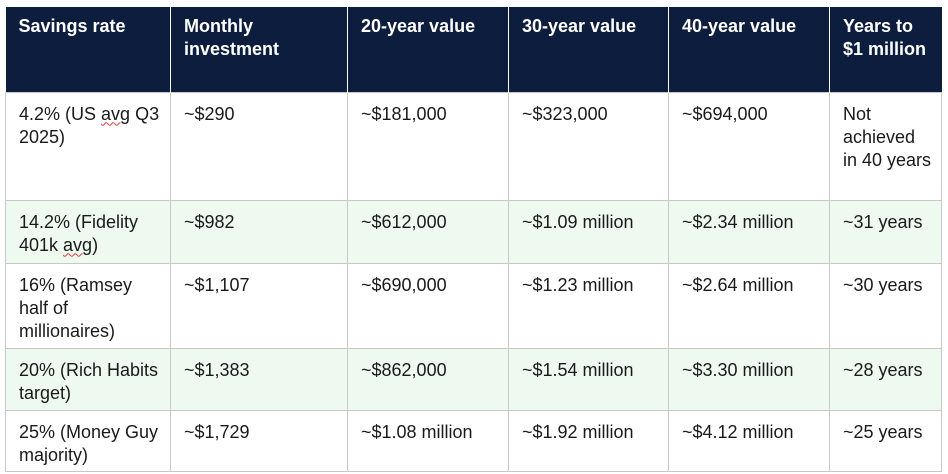  What do you see at coordinates (259, 440) in the screenshot?
I see `cell-monthly-investment: ~$1,729` at bounding box center [259, 440].